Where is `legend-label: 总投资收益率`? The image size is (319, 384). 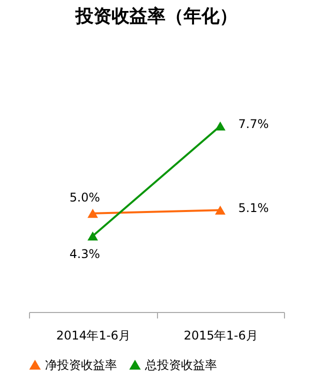 legend-label: 总投资收益率 is located at coordinates (180, 365).